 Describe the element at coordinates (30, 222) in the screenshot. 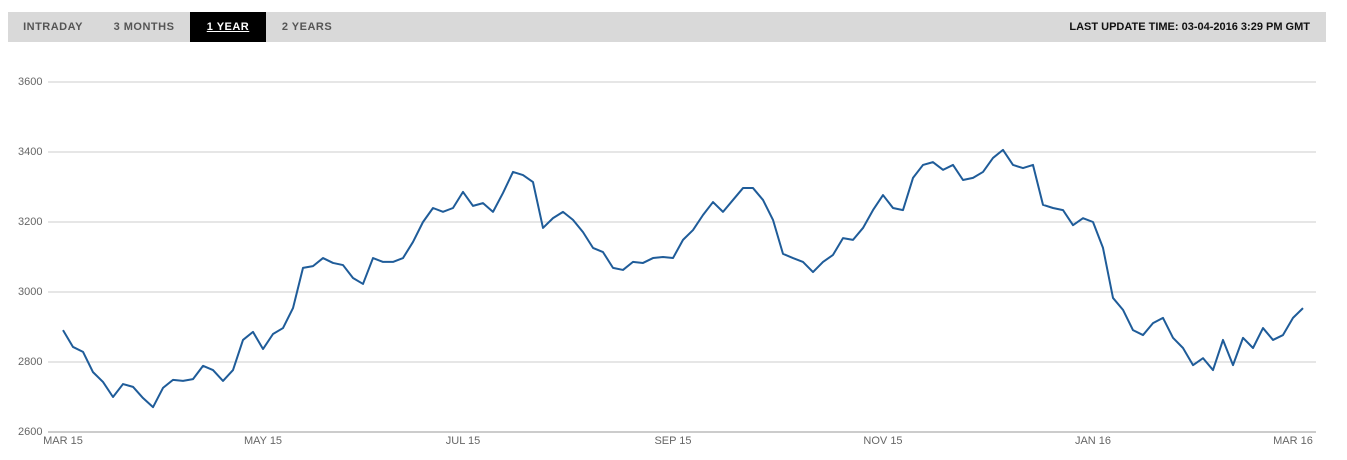

I see `y-tick-label: 3200` at that location.